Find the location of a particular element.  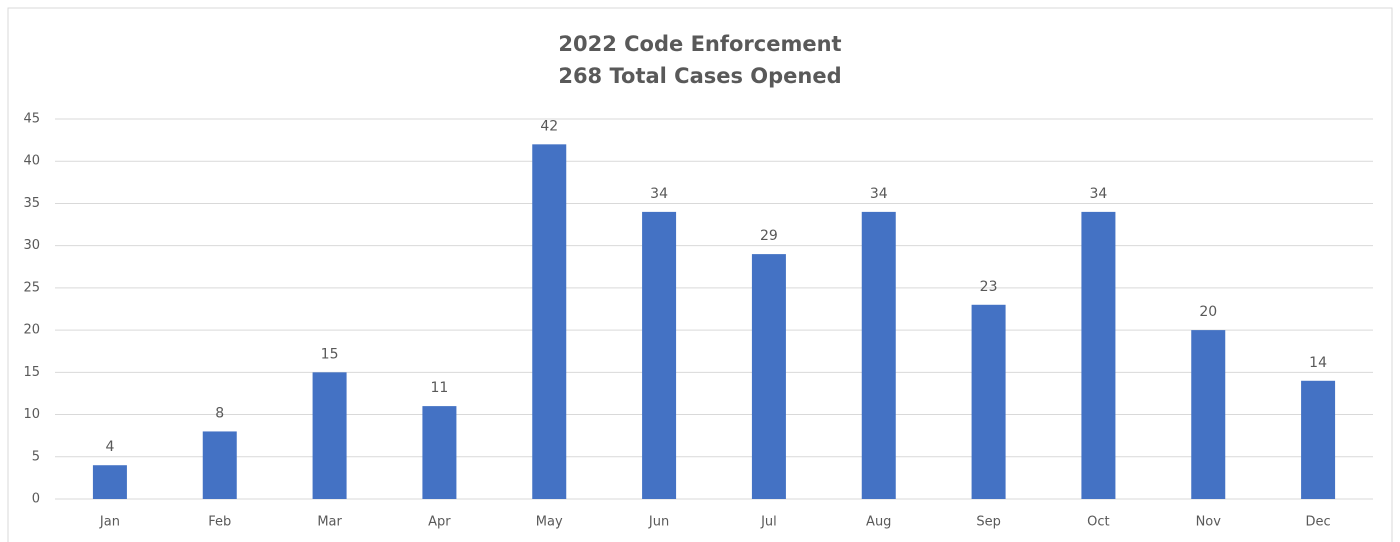

y-tick-label: 0 is located at coordinates (36, 499).